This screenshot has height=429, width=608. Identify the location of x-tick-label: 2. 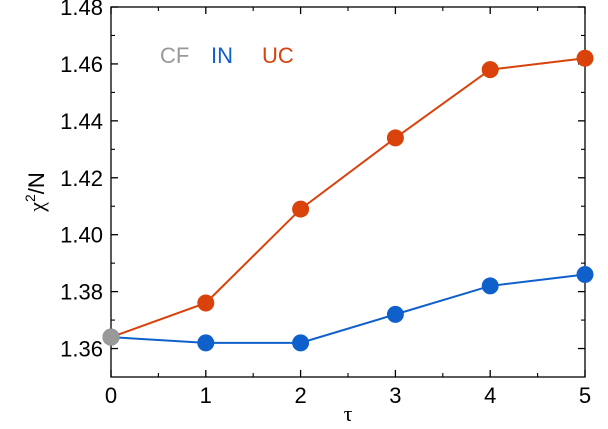
(300, 395).